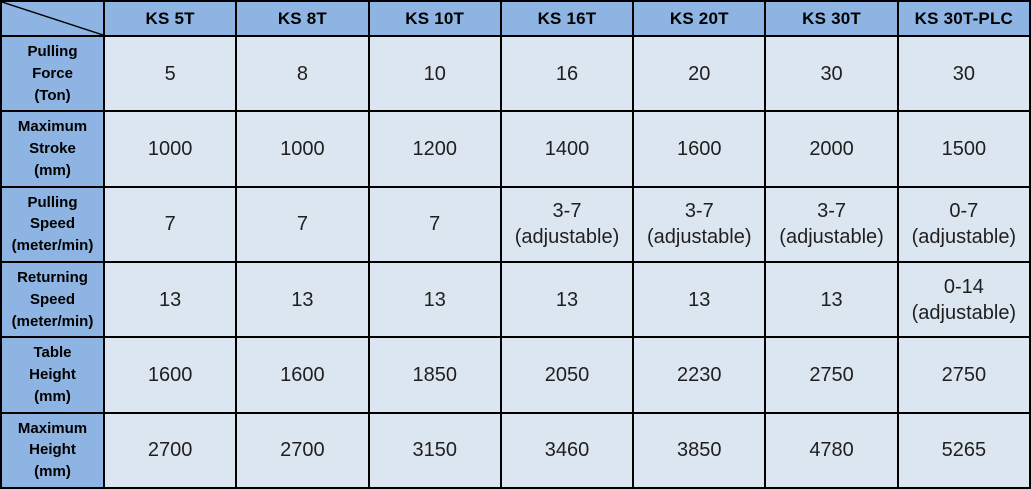  Describe the element at coordinates (699, 149) in the screenshot. I see `value-cell-maximum-stroke-ks-20t: 1600` at that location.